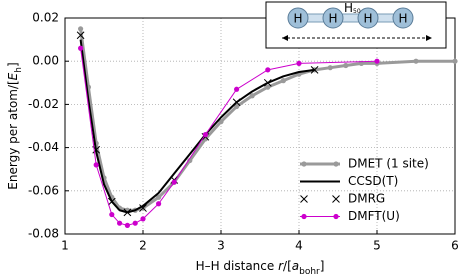 Image resolution: width=458 pixels, height=276 pixels. What do you see at coordinates (281, 266) in the screenshot?
I see `label-part: r` at bounding box center [281, 266].